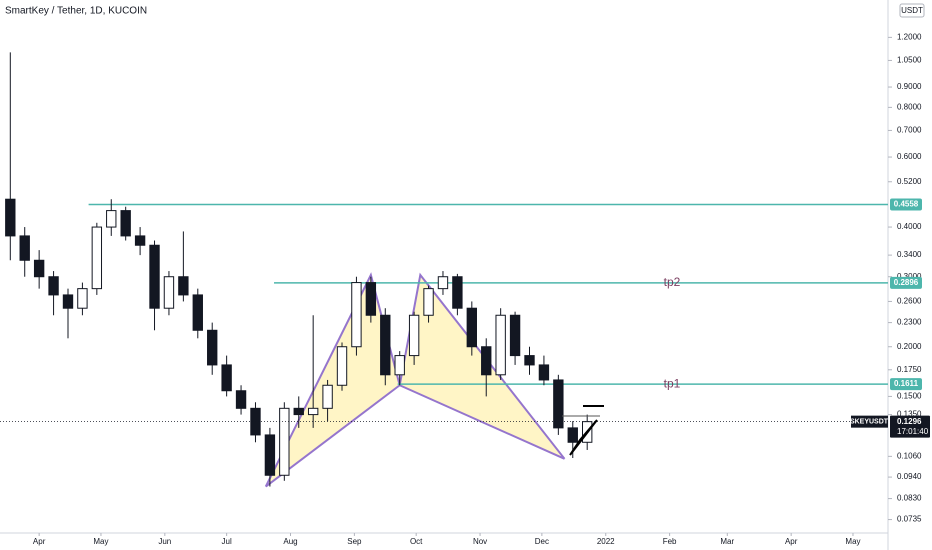 The width and height of the screenshot is (932, 550). Describe the element at coordinates (909, 60) in the screenshot. I see `y-tick-label: 1.0500` at that location.